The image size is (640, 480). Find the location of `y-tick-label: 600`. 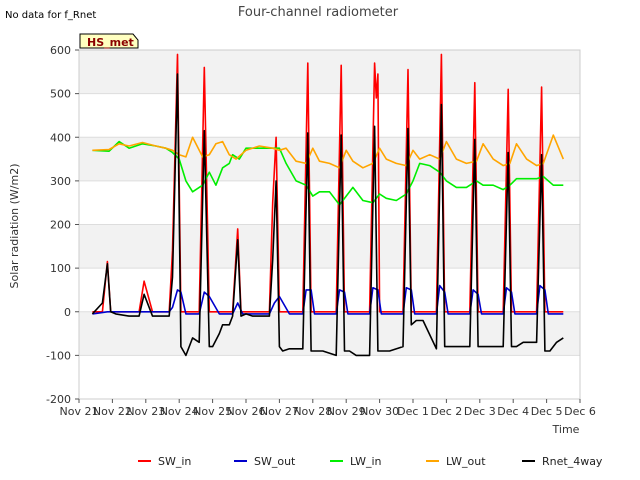

y-tick-label: 600 is located at coordinates (60, 50).